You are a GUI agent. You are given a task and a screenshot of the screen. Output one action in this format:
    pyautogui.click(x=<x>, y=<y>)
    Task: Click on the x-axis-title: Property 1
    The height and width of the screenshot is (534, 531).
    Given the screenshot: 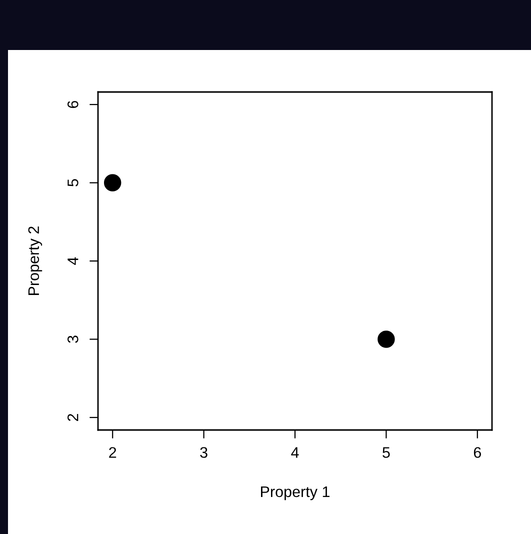 What is the action you would take?
    pyautogui.click(x=295, y=493)
    